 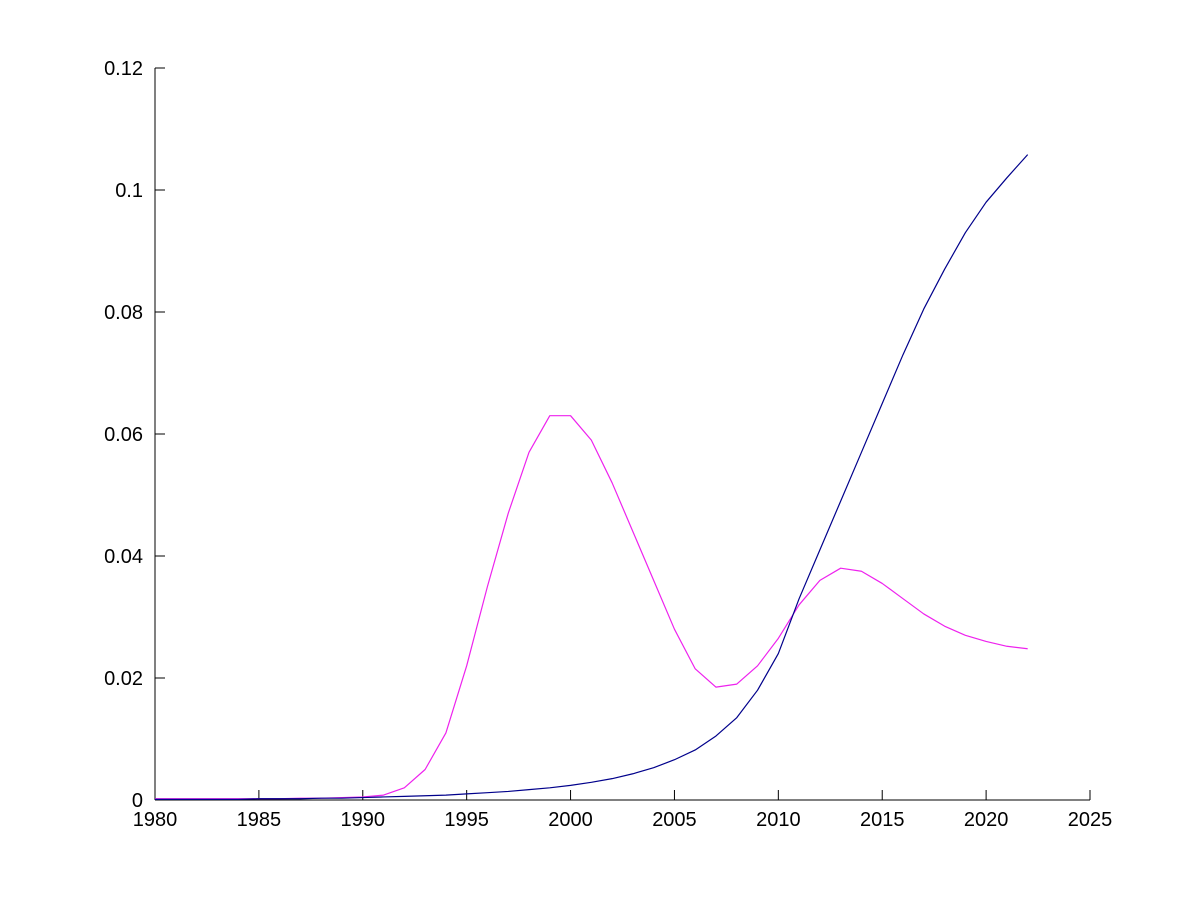 What do you see at coordinates (674, 820) in the screenshot?
I see `x-tick-label: 2005` at bounding box center [674, 820].